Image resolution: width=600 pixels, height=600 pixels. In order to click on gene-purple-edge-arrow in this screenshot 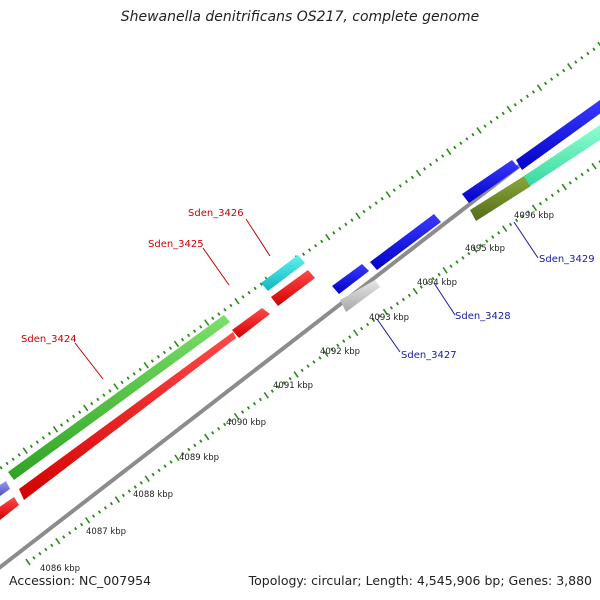, I will do `click(5, 488)`.